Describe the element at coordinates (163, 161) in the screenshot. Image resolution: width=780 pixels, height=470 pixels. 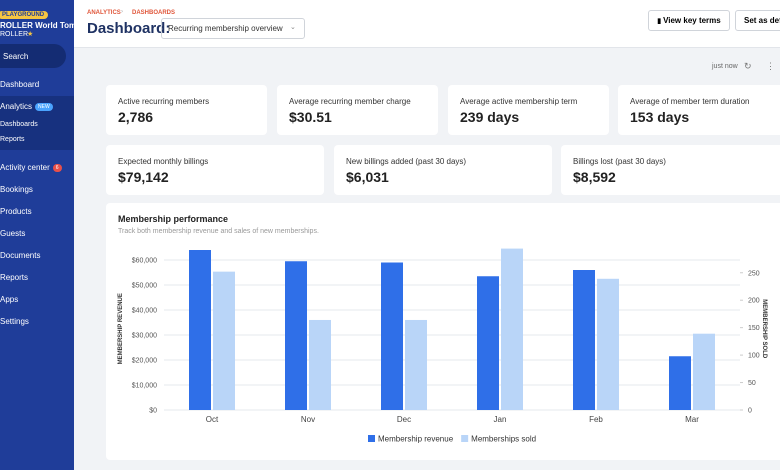
I see `kpi-label: Expected monthly billings` at that location.